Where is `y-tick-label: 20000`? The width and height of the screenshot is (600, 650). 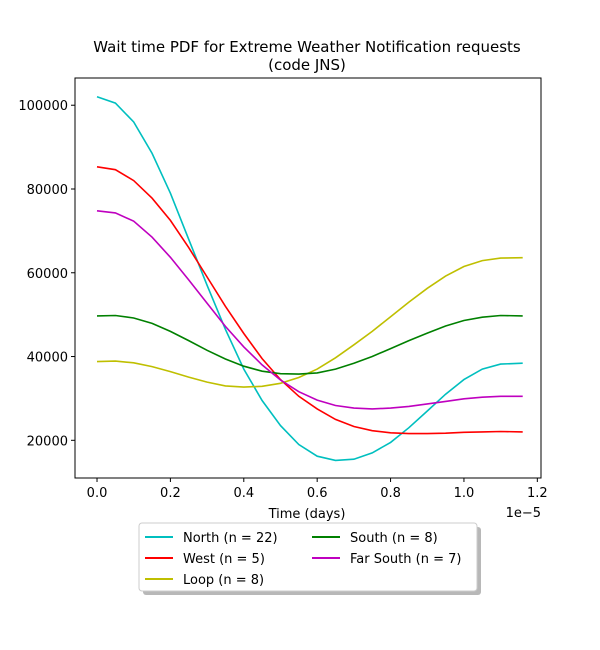 y-tick-label: 20000 is located at coordinates (47, 441).